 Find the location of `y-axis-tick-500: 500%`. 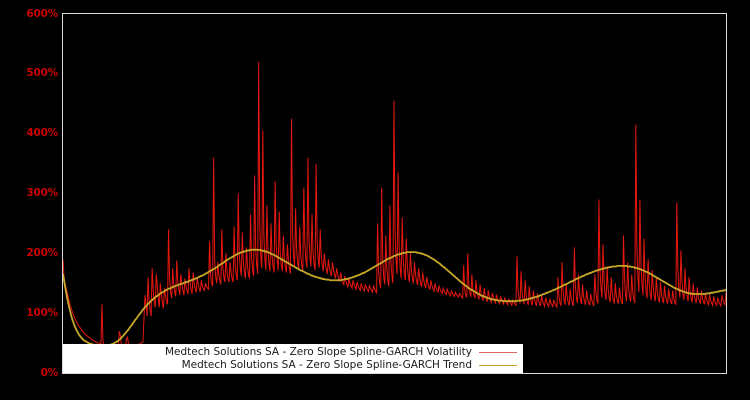

y-axis-tick-500: 500% is located at coordinates (42, 73).